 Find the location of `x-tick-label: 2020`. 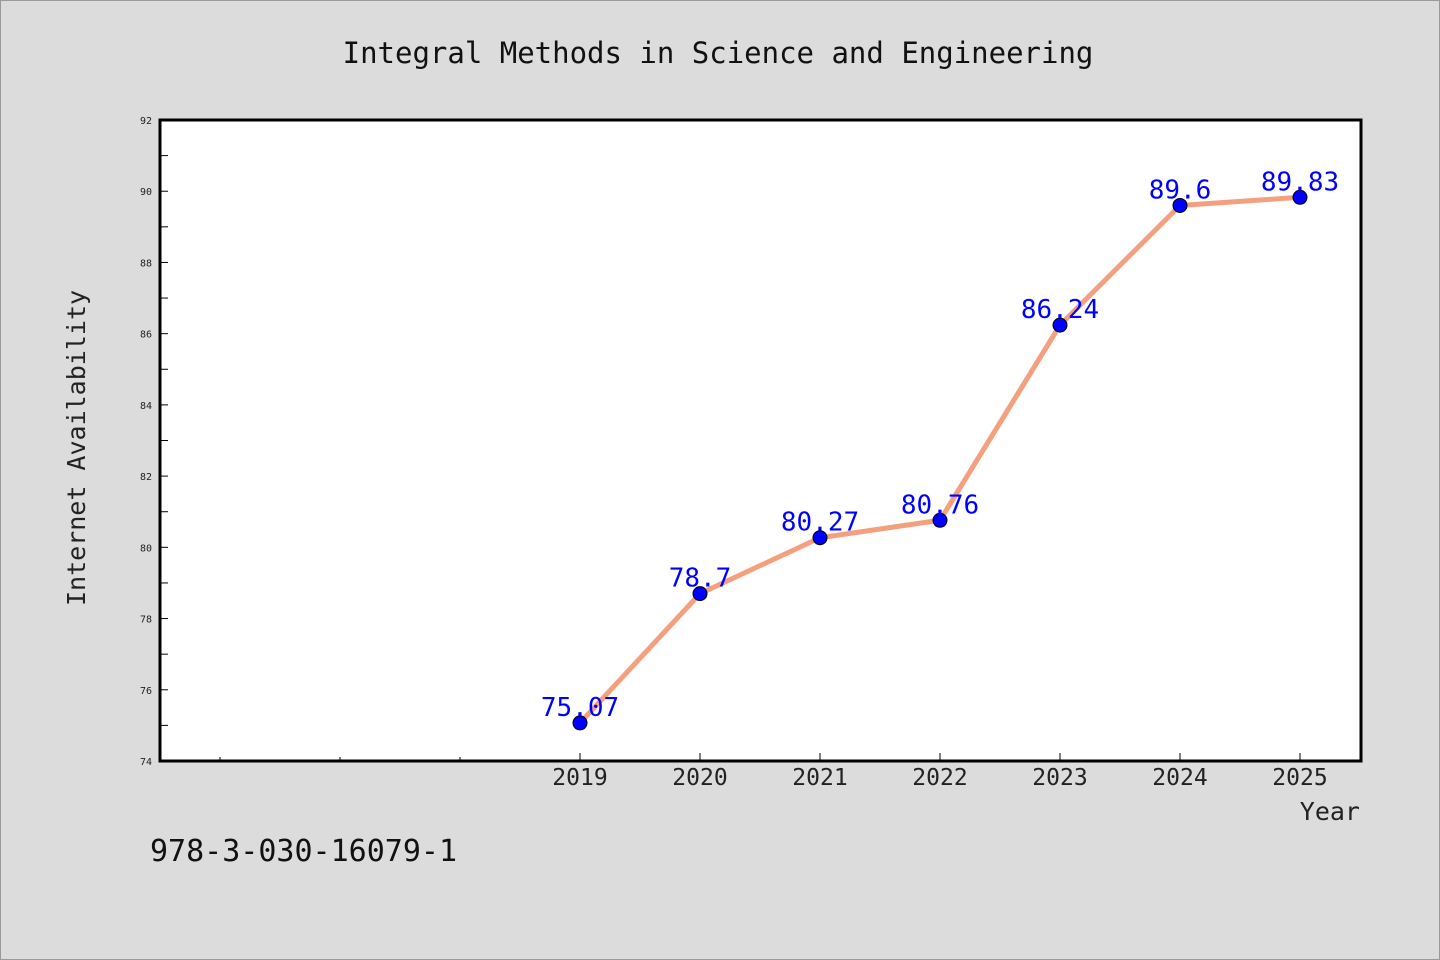

x-tick-label: 2020 is located at coordinates (699, 778).